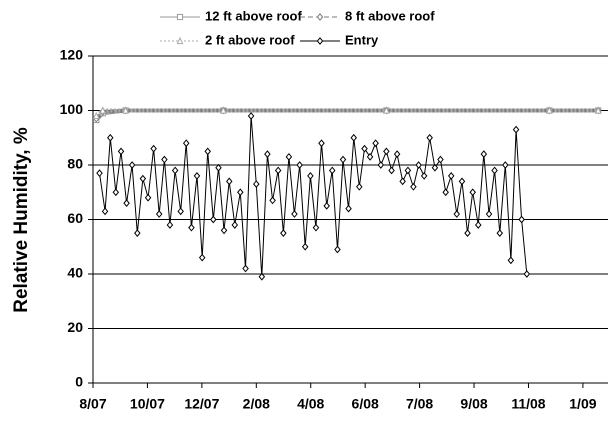 The width and height of the screenshot is (612, 423). I want to click on x-tick-label: 6/08, so click(365, 404).